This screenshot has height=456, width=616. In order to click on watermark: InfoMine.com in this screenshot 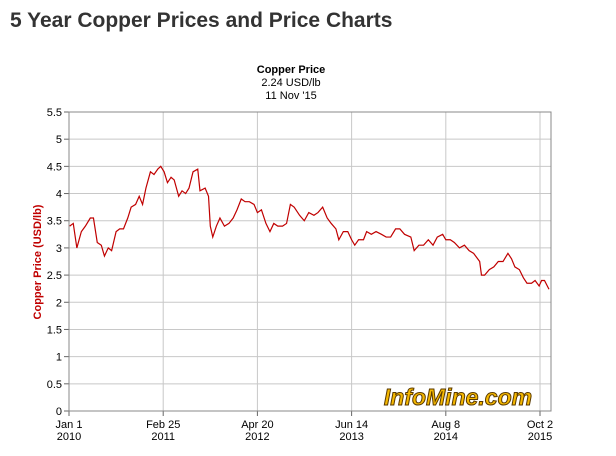, I will do `click(458, 397)`.